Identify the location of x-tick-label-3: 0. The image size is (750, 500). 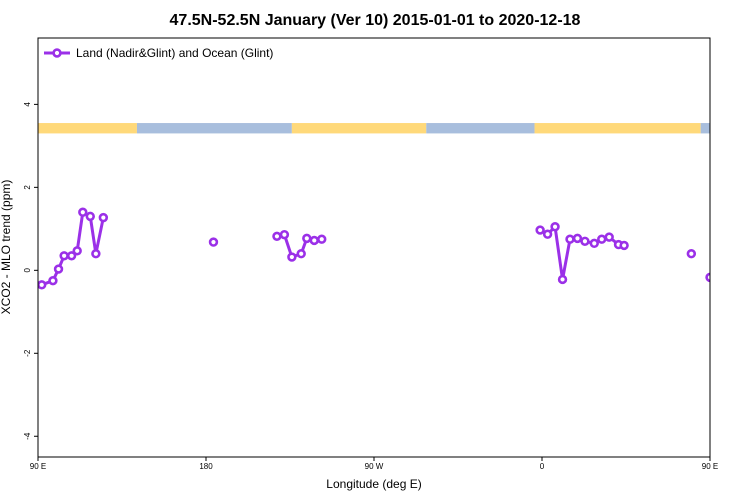
(542, 466).